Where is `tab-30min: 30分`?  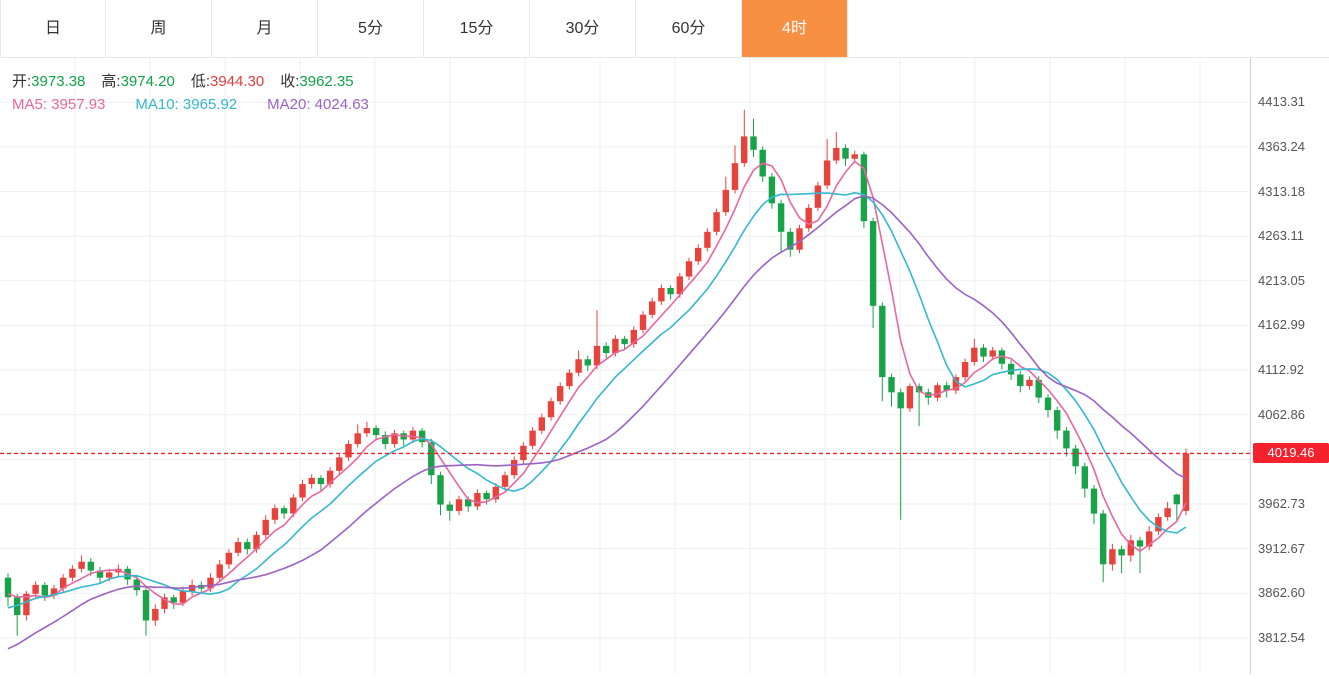
tab-30min: 30分 is located at coordinates (583, 28).